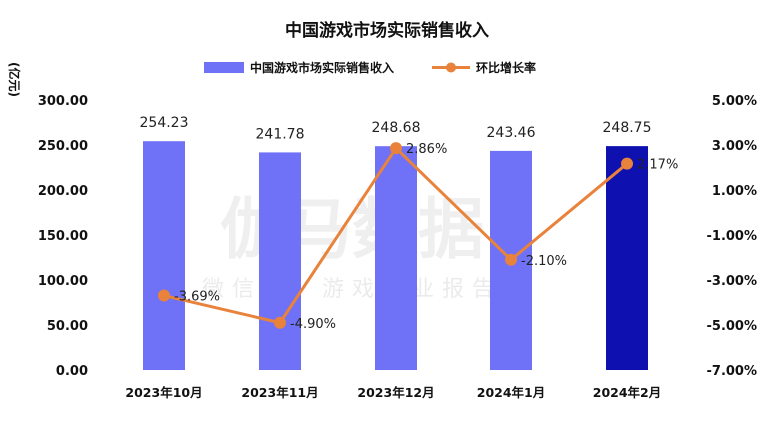 This screenshot has height=429, width=774. I want to click on legend-swatch-bars, so click(224, 67).